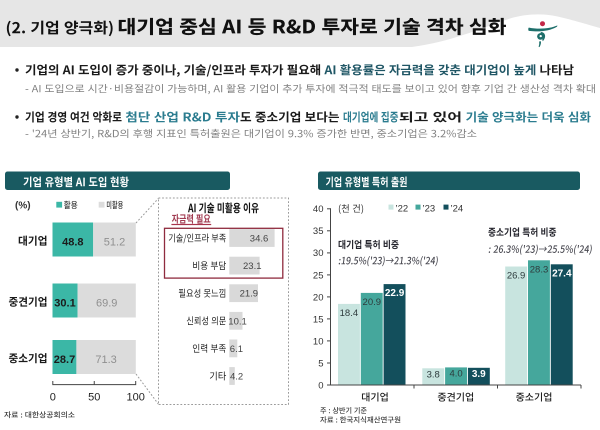 The width and height of the screenshot is (600, 430). Describe the element at coordinates (349, 313) in the screenshot. I see `svg-text: 18.4` at that location.